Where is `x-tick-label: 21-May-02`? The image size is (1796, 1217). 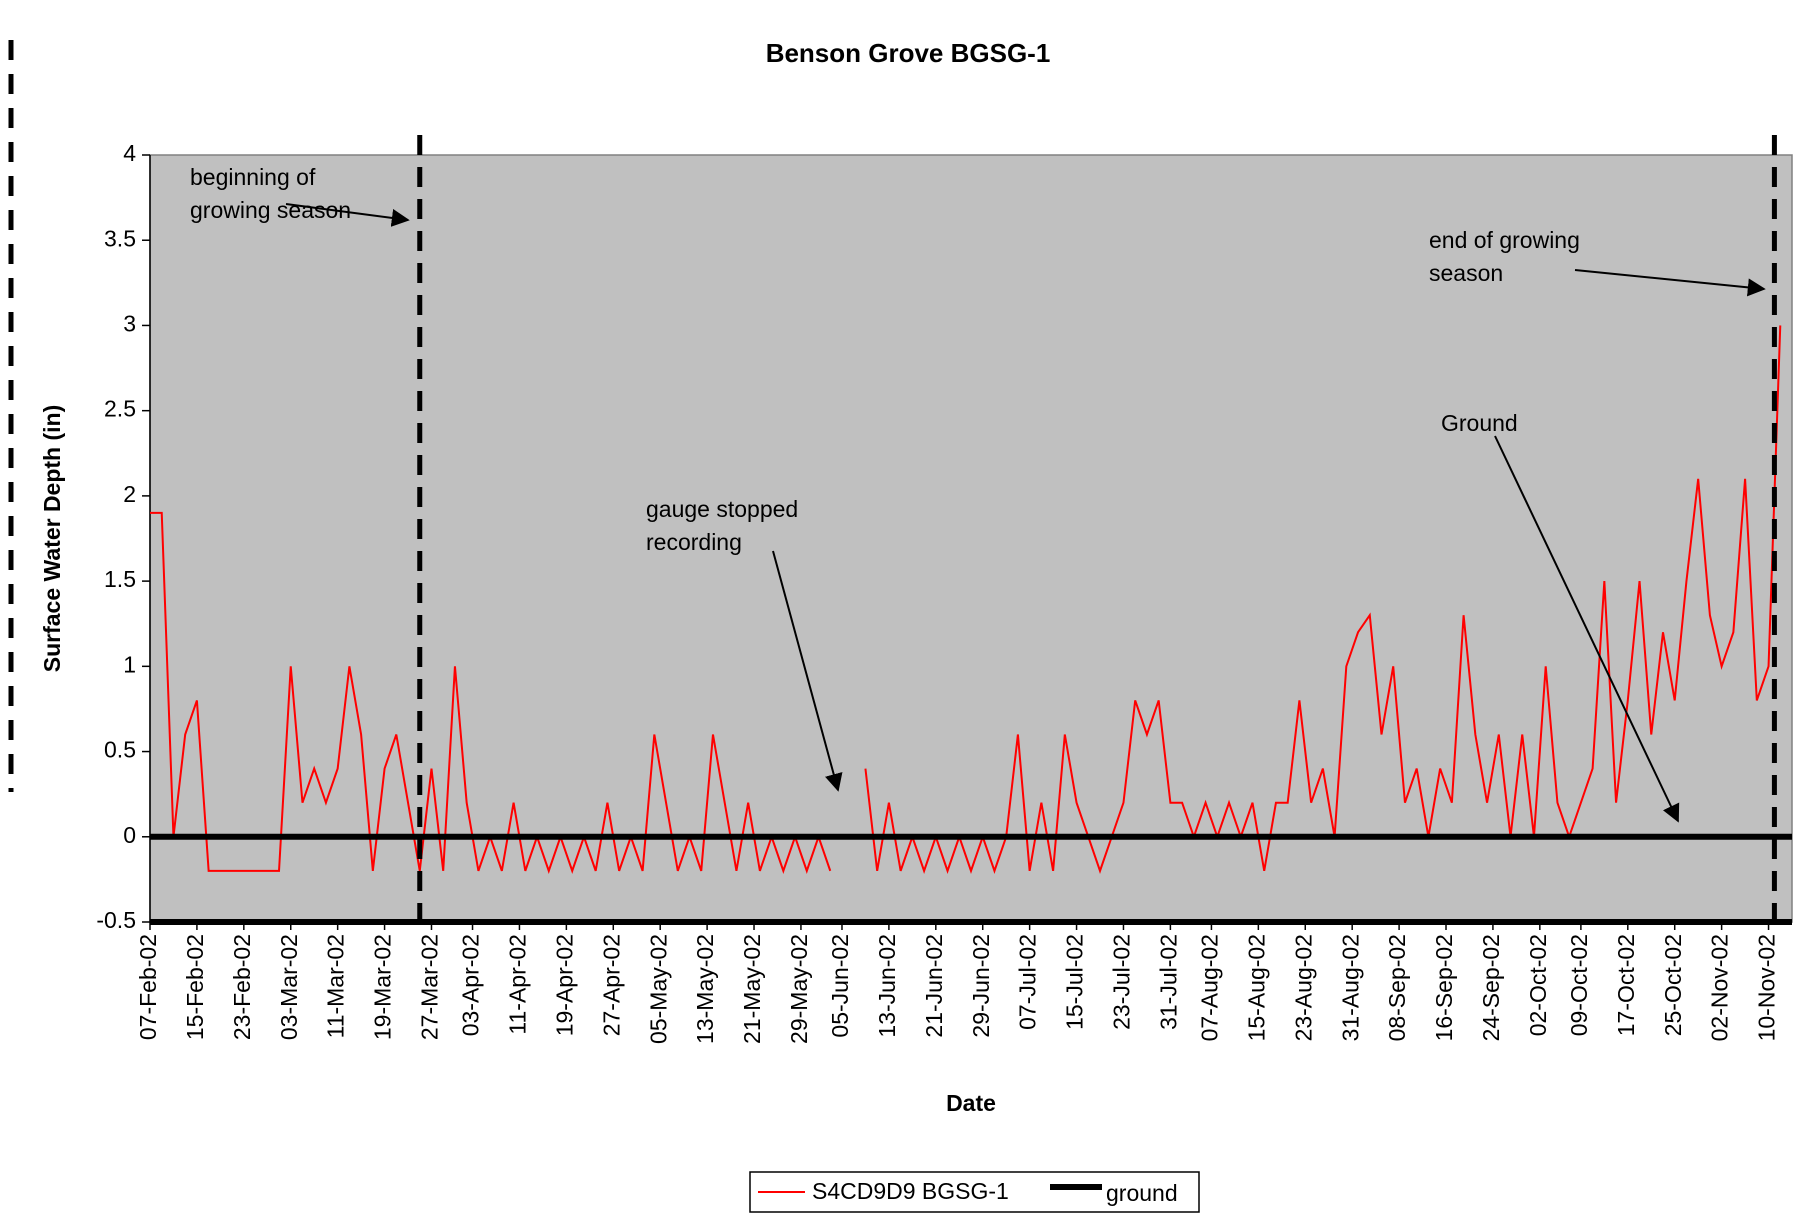 x-tick-label: 21-May-02 is located at coordinates (752, 989).